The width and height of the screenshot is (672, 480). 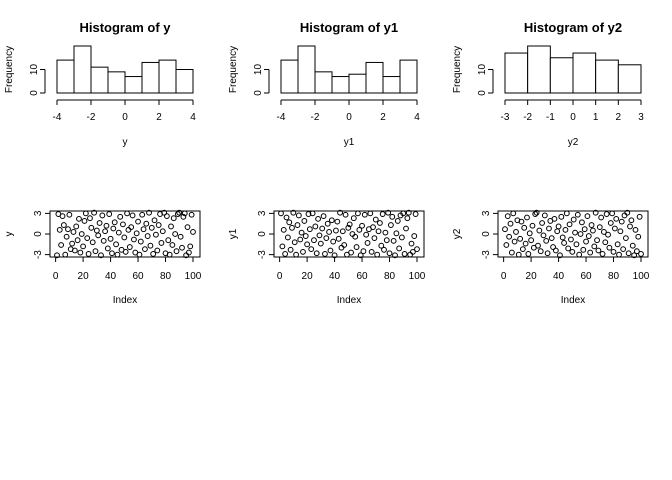 I want to click on x-axis-label: y1, so click(x=349, y=142).